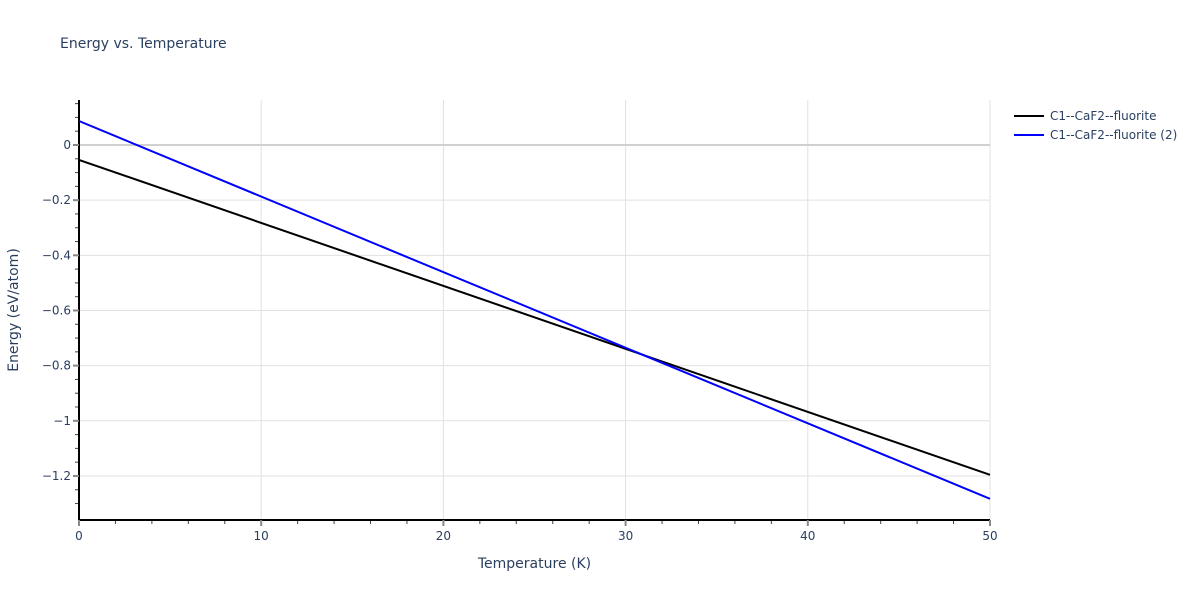 The height and width of the screenshot is (600, 1200). Describe the element at coordinates (1029, 115) in the screenshot. I see `legend-swatch-black` at that location.